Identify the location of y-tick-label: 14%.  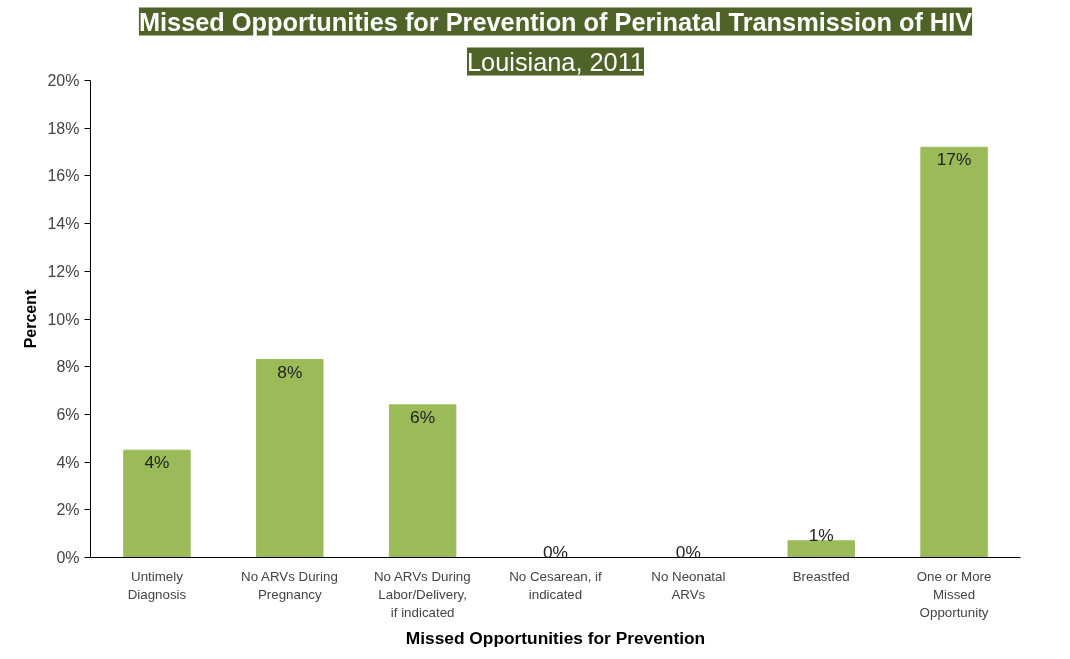
(63, 224).